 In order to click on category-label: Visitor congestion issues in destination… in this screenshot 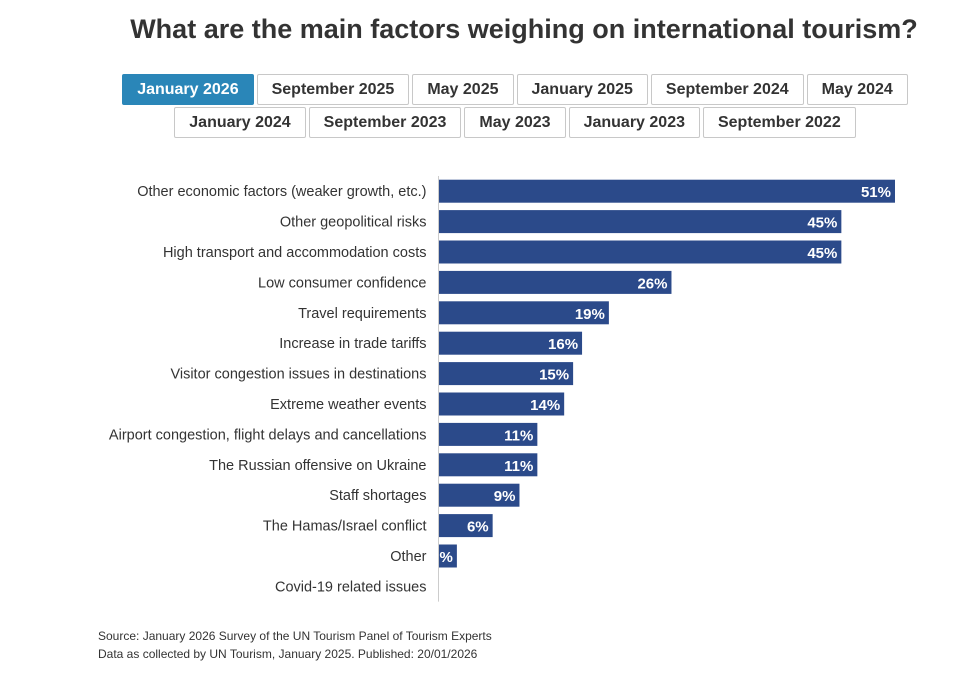, I will do `click(298, 375)`.